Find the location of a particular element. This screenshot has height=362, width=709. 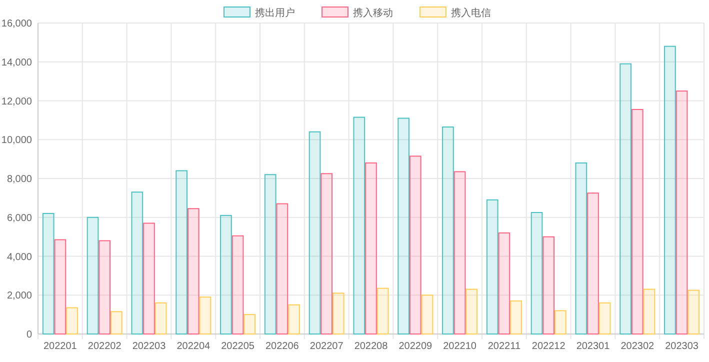

x-tick-label: 202209 is located at coordinates (415, 346).